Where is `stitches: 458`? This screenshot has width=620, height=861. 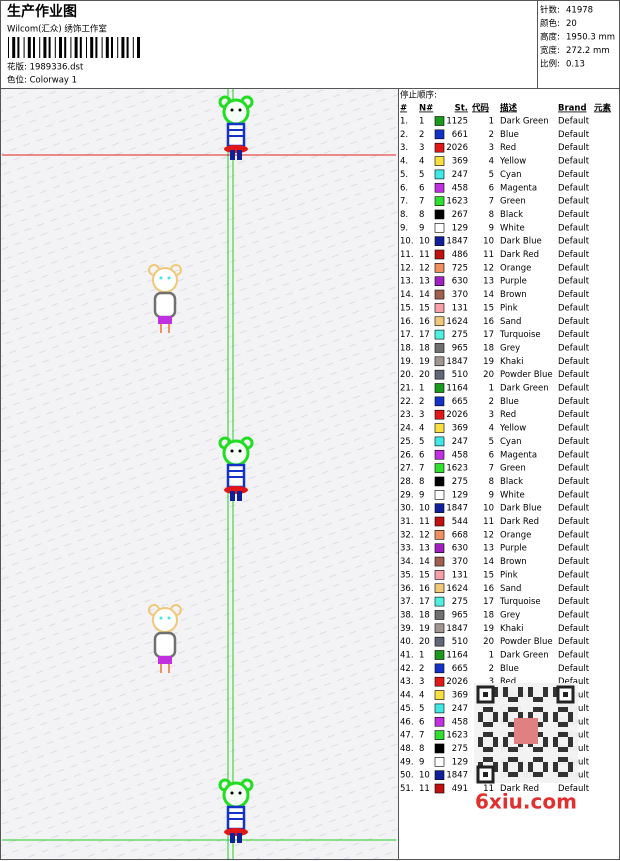 stitches: 458 is located at coordinates (460, 188).